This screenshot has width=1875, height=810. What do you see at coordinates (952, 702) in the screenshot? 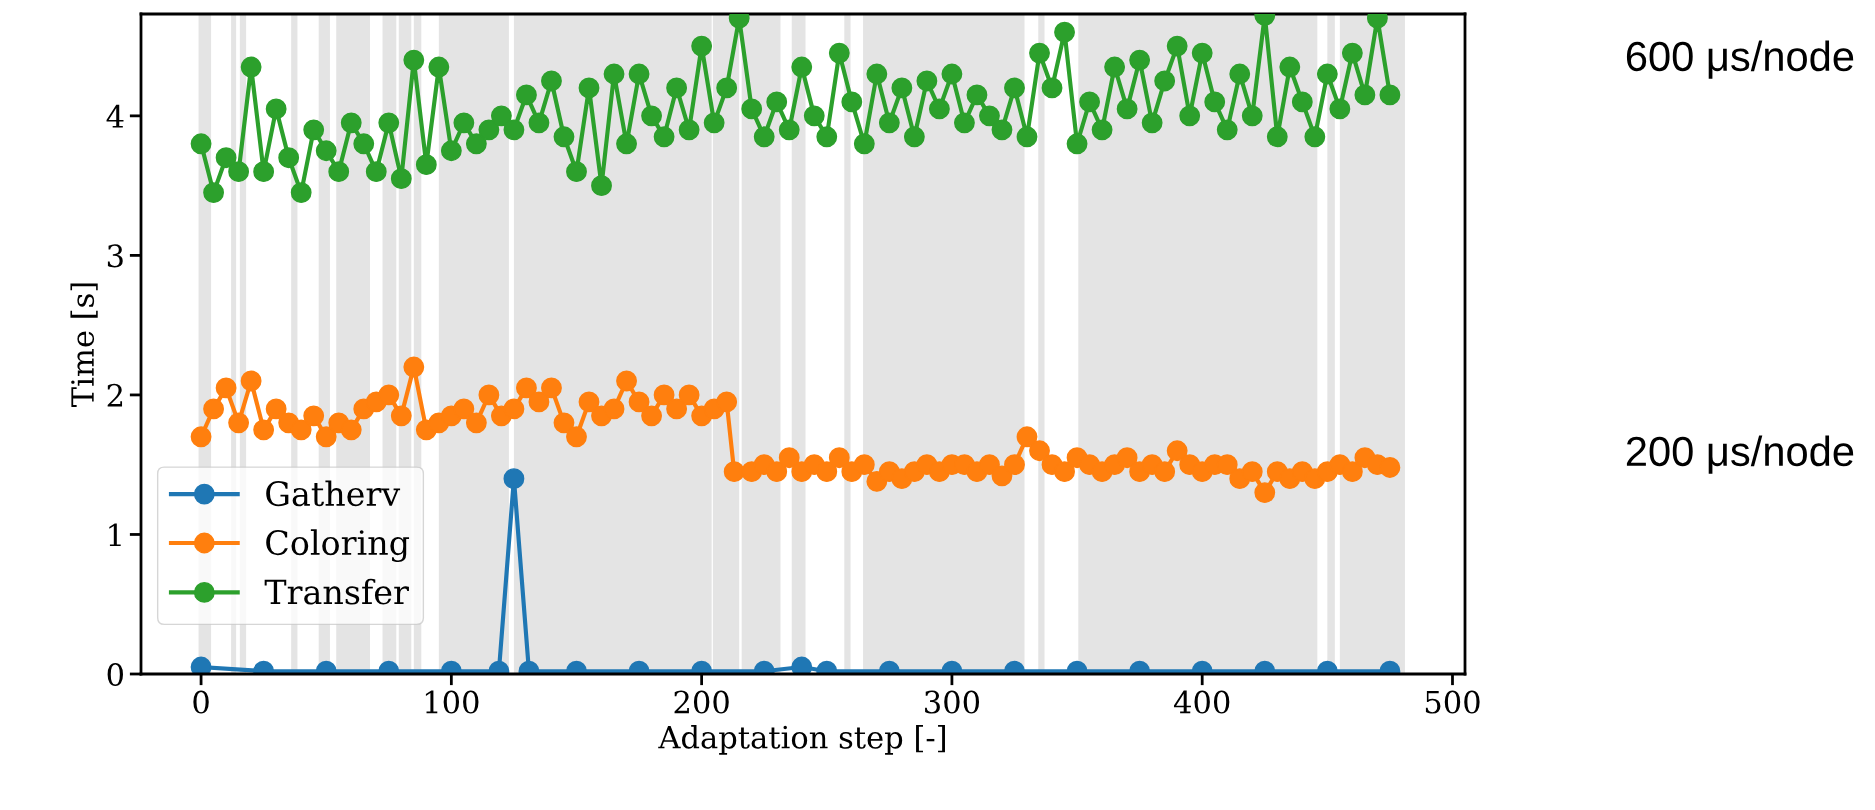
I see `x-tick-label: 300` at bounding box center [952, 702].